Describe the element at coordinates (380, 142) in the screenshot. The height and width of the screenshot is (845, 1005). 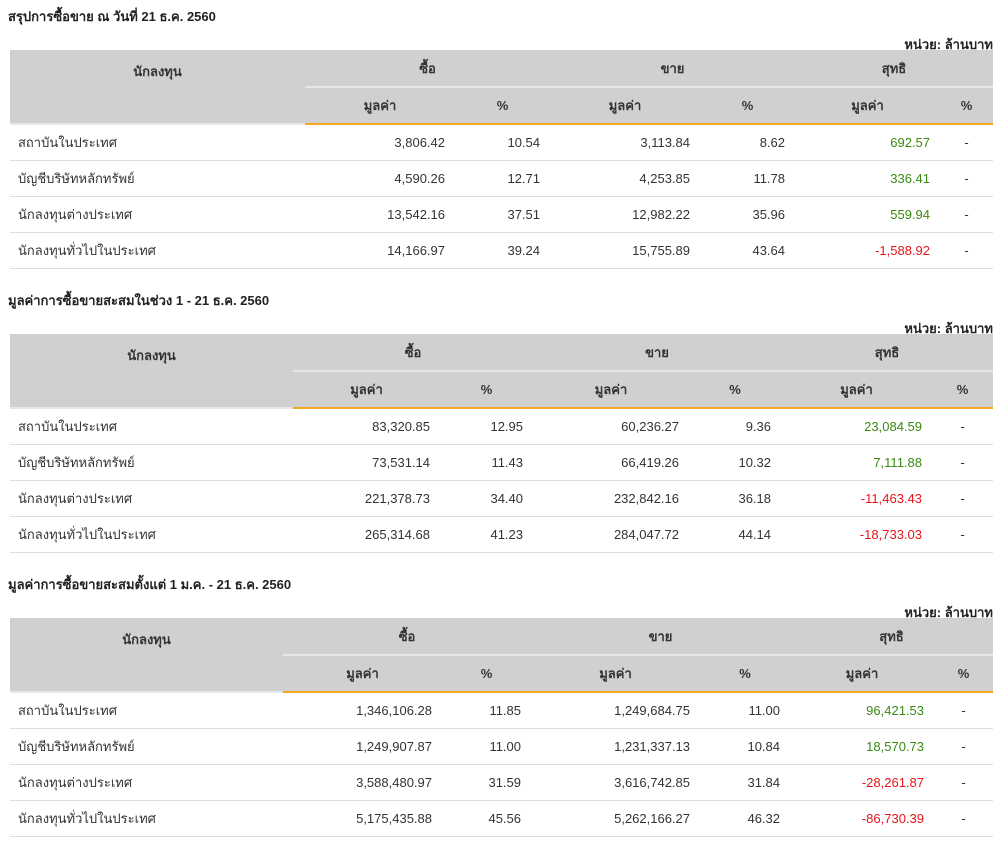
I see `buy-value: 3,806.42` at that location.